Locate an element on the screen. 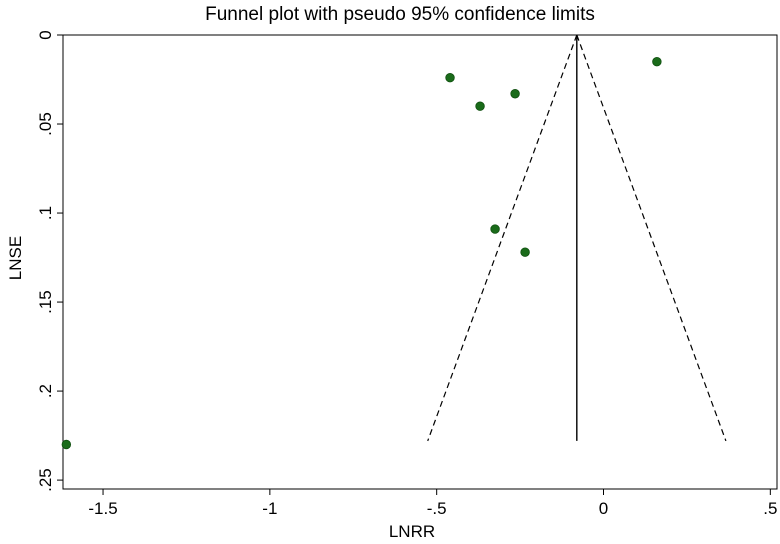  y-tick-label: .1 is located at coordinates (45, 213).